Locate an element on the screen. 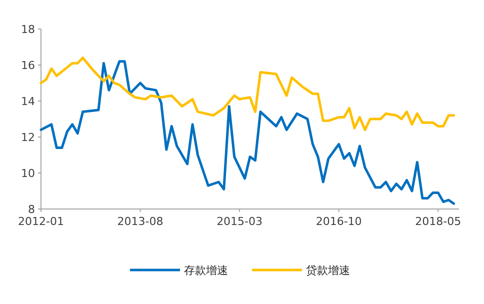  x-tick-label: 2013-08 is located at coordinates (140, 221).